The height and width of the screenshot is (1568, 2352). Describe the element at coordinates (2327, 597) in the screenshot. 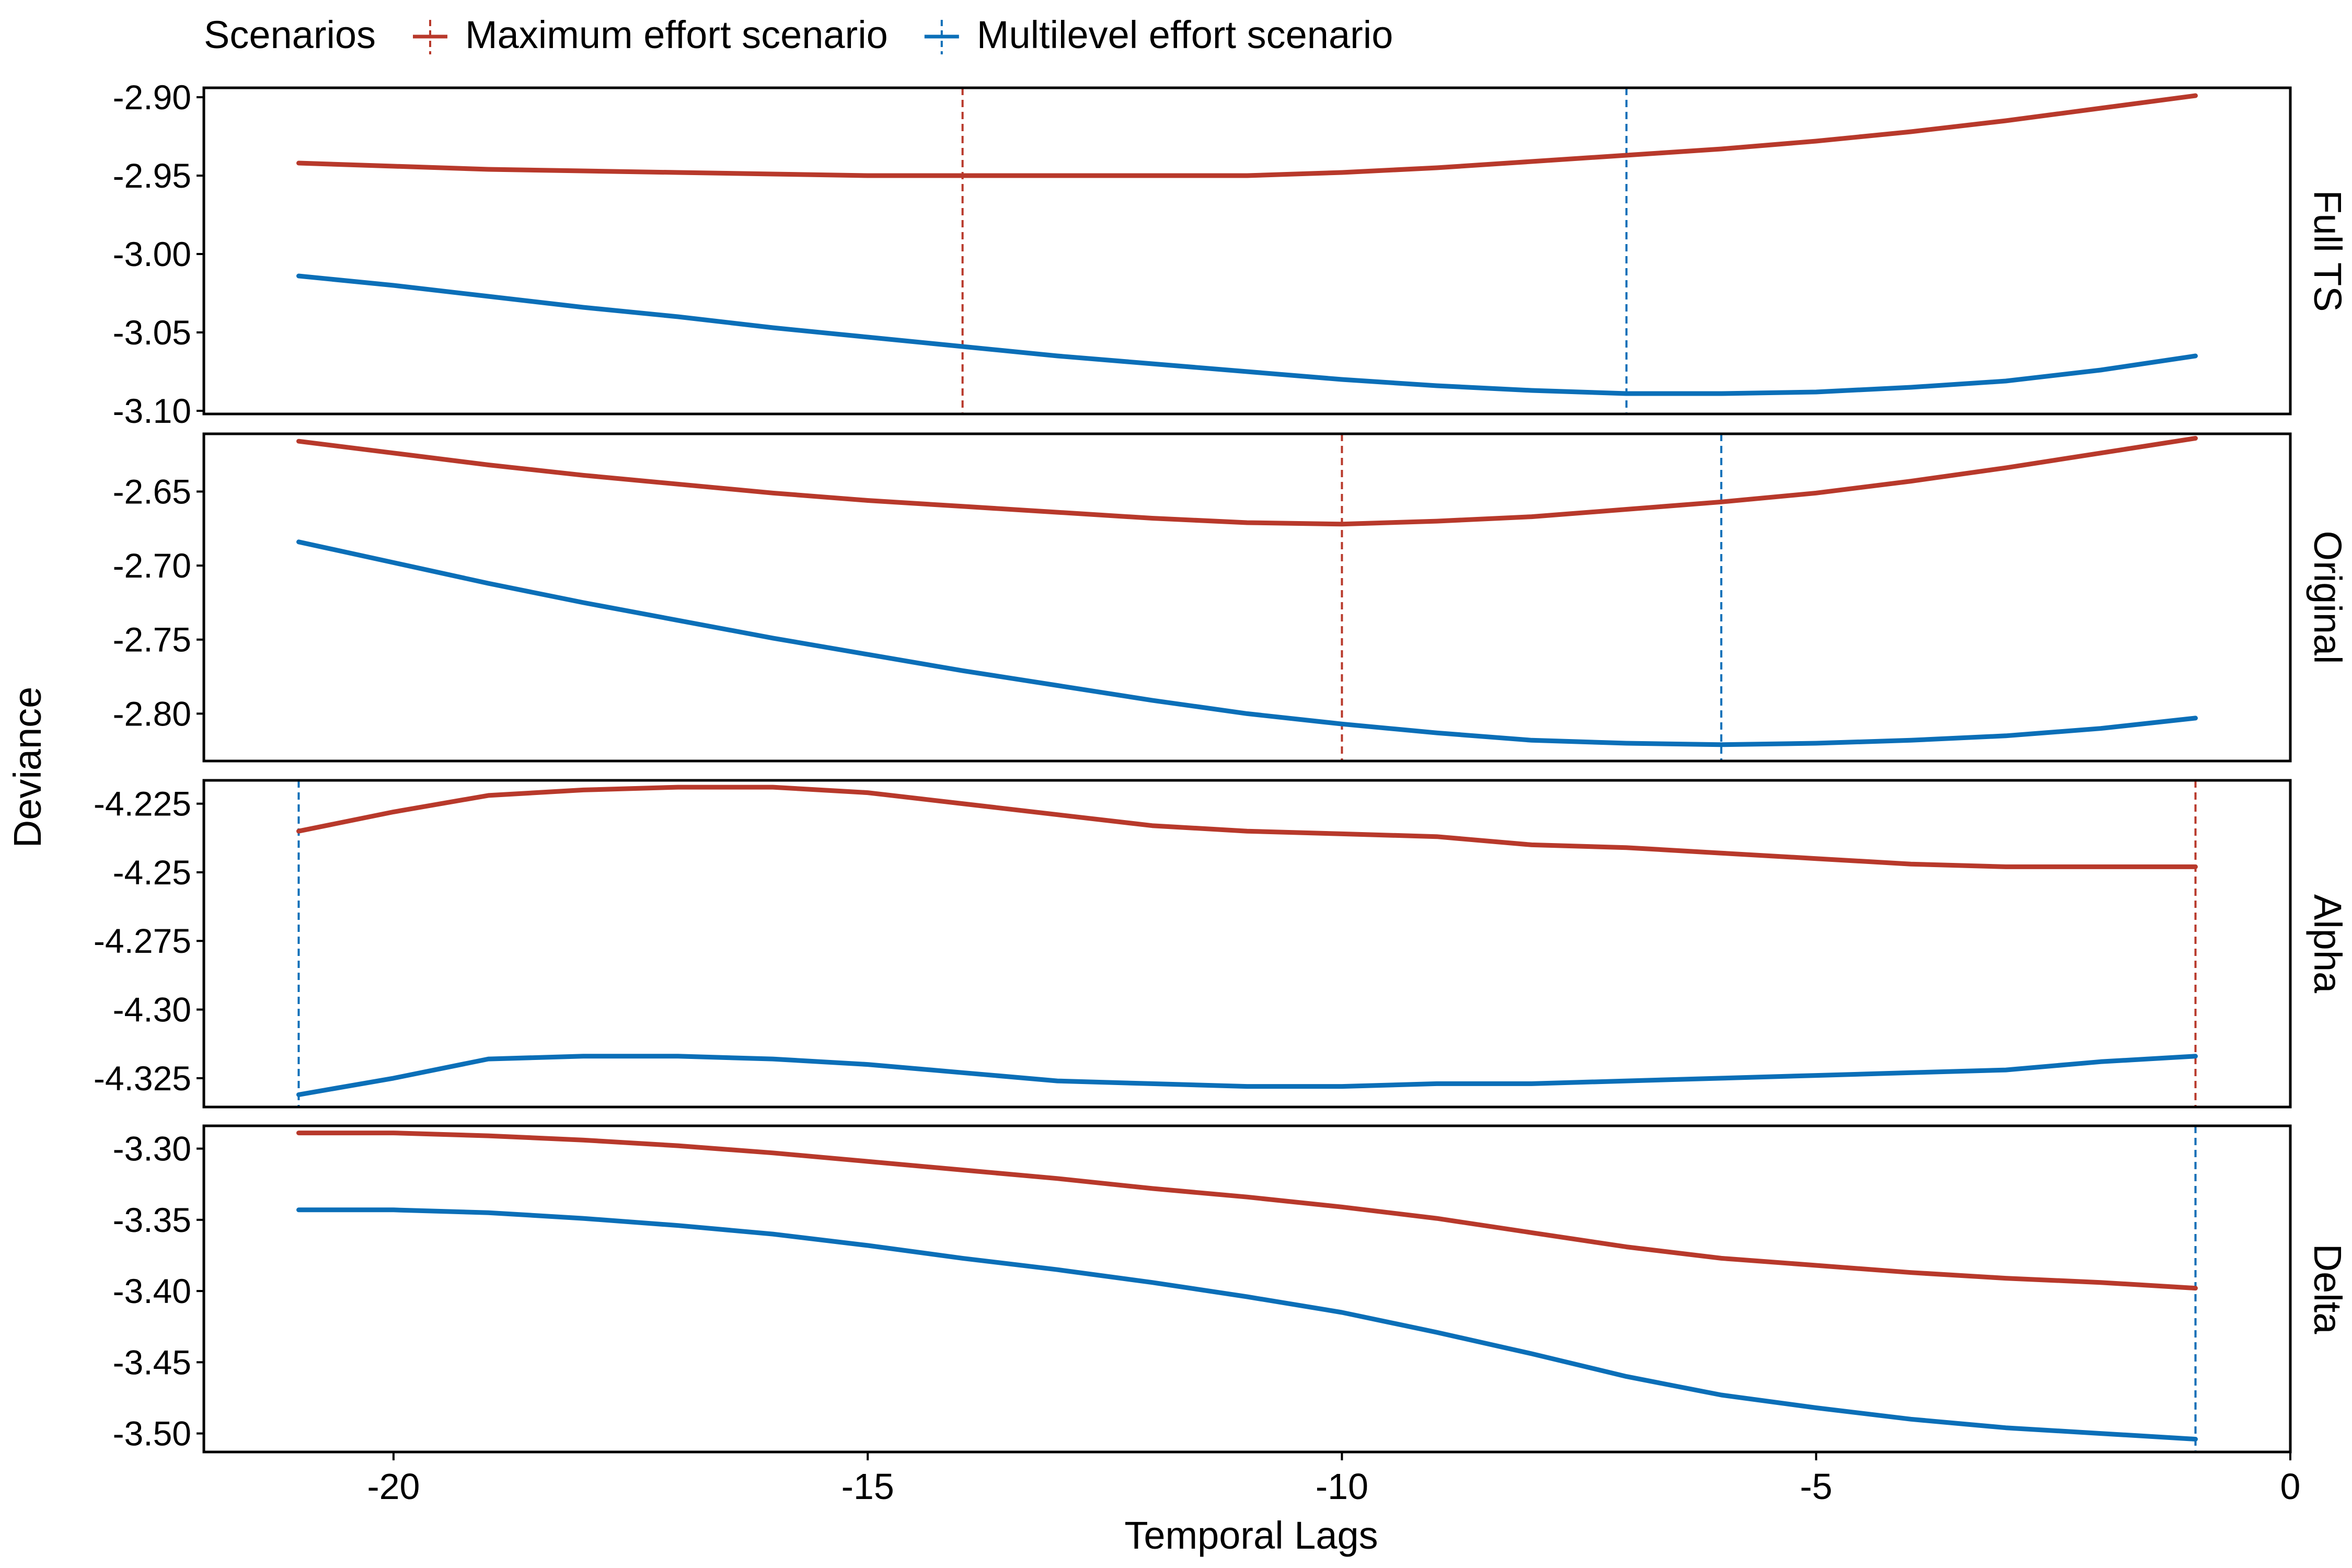

I see `panel-strip-label: Original` at that location.